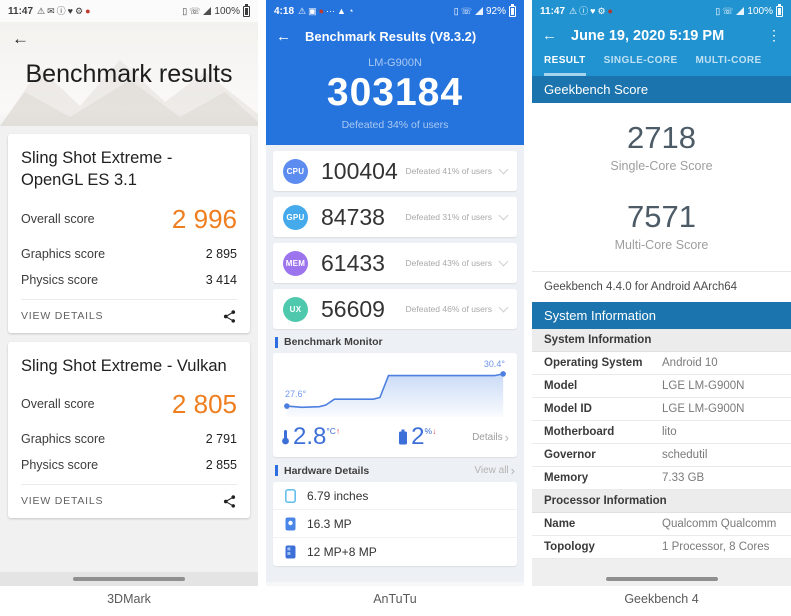 The width and height of the screenshot is (791, 616). What do you see at coordinates (561, 386) in the screenshot?
I see `row-label: Model` at bounding box center [561, 386].